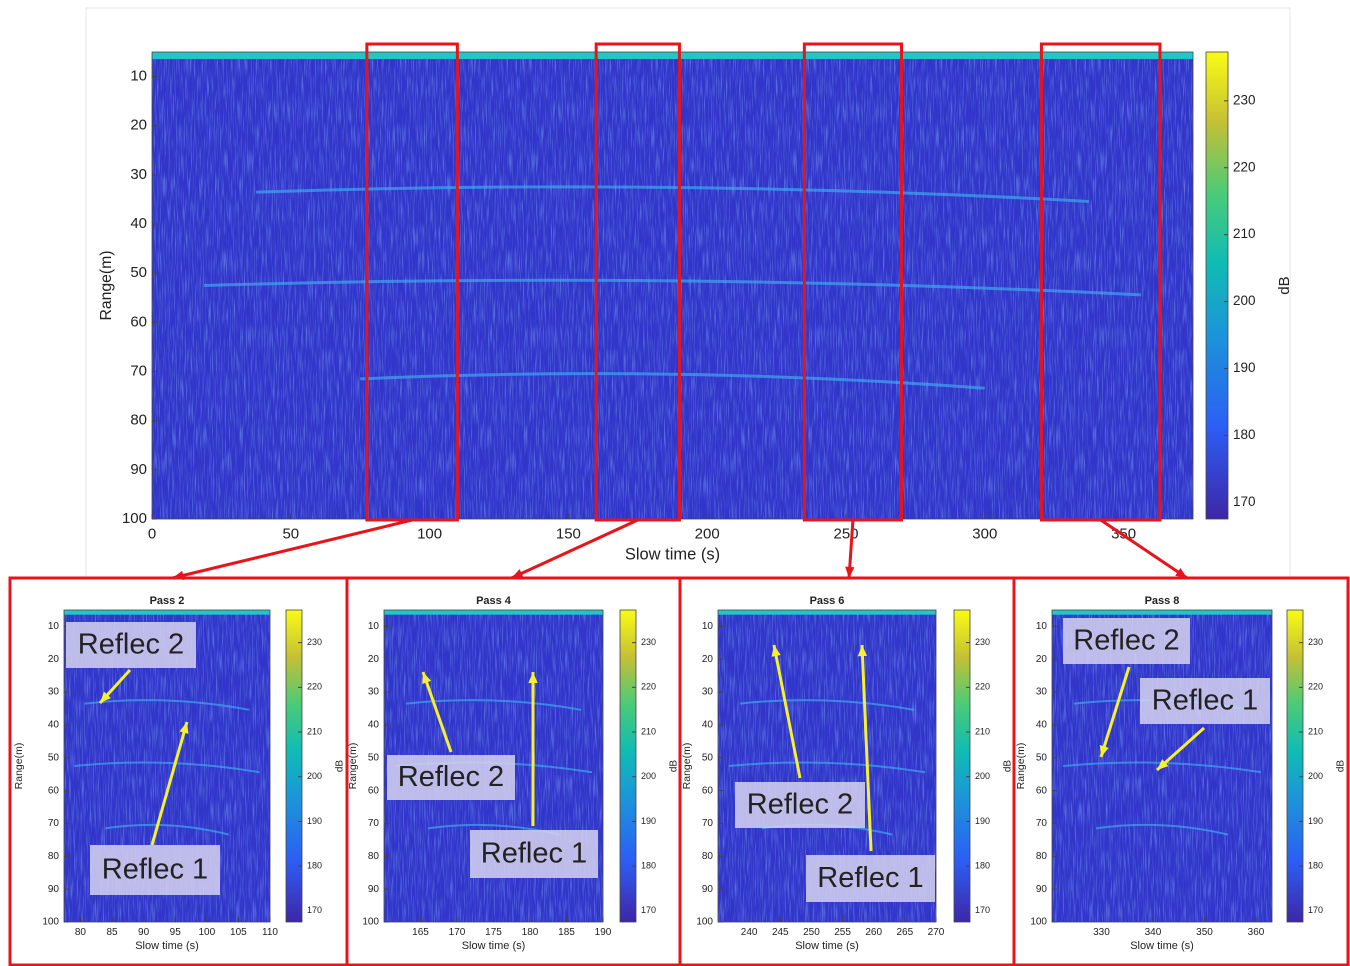  What do you see at coordinates (1153, 932) in the screenshot?
I see `x-tick-label: 340` at bounding box center [1153, 932].